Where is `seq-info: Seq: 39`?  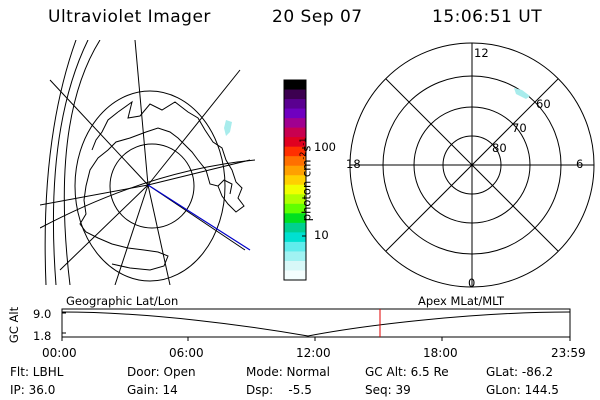
seq-info: Seq: 39 is located at coordinates (388, 390).